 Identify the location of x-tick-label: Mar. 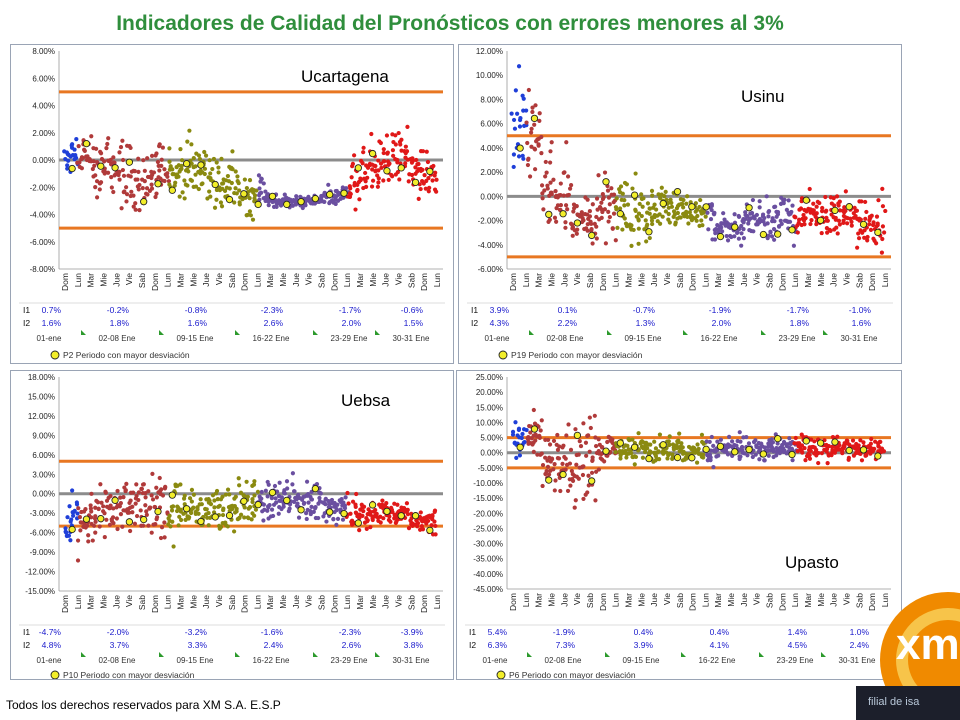
(628, 280).